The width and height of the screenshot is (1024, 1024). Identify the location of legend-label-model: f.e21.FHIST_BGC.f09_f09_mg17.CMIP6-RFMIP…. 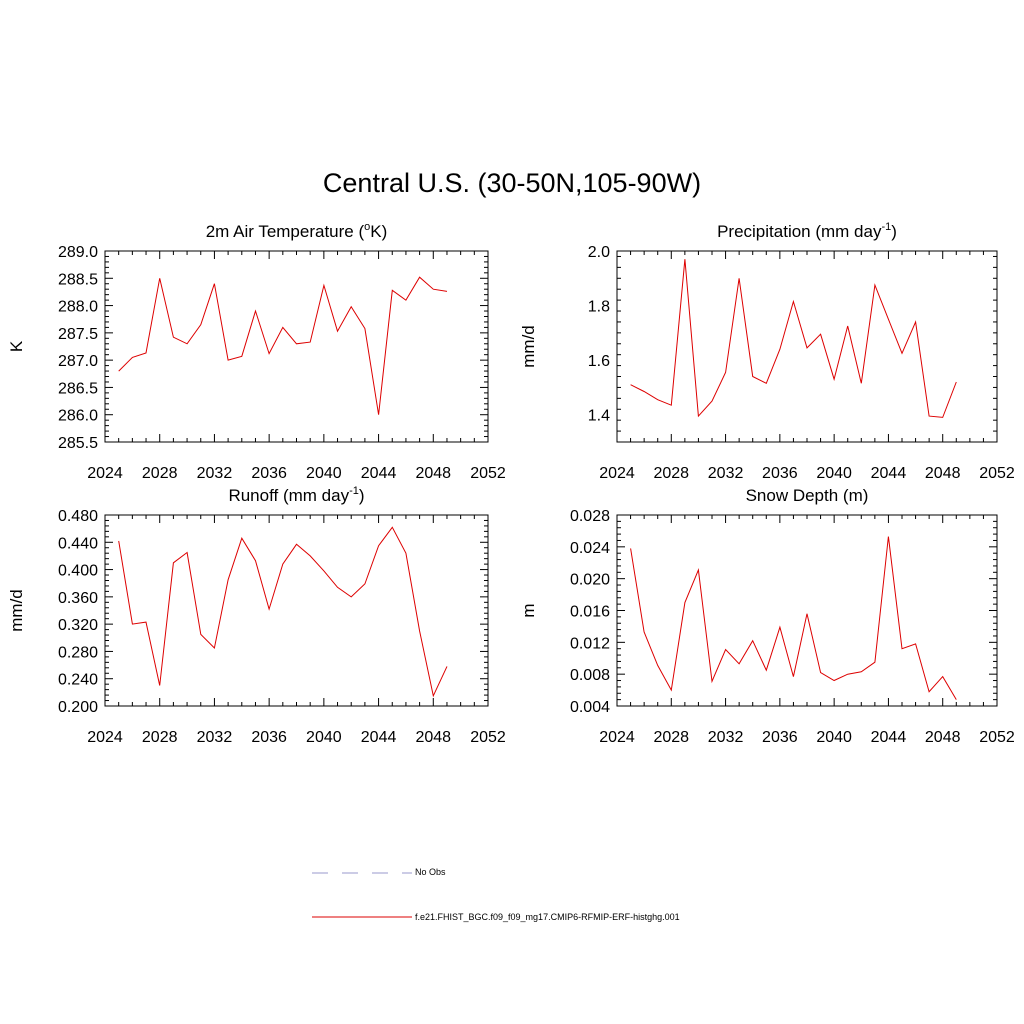
(547, 917).